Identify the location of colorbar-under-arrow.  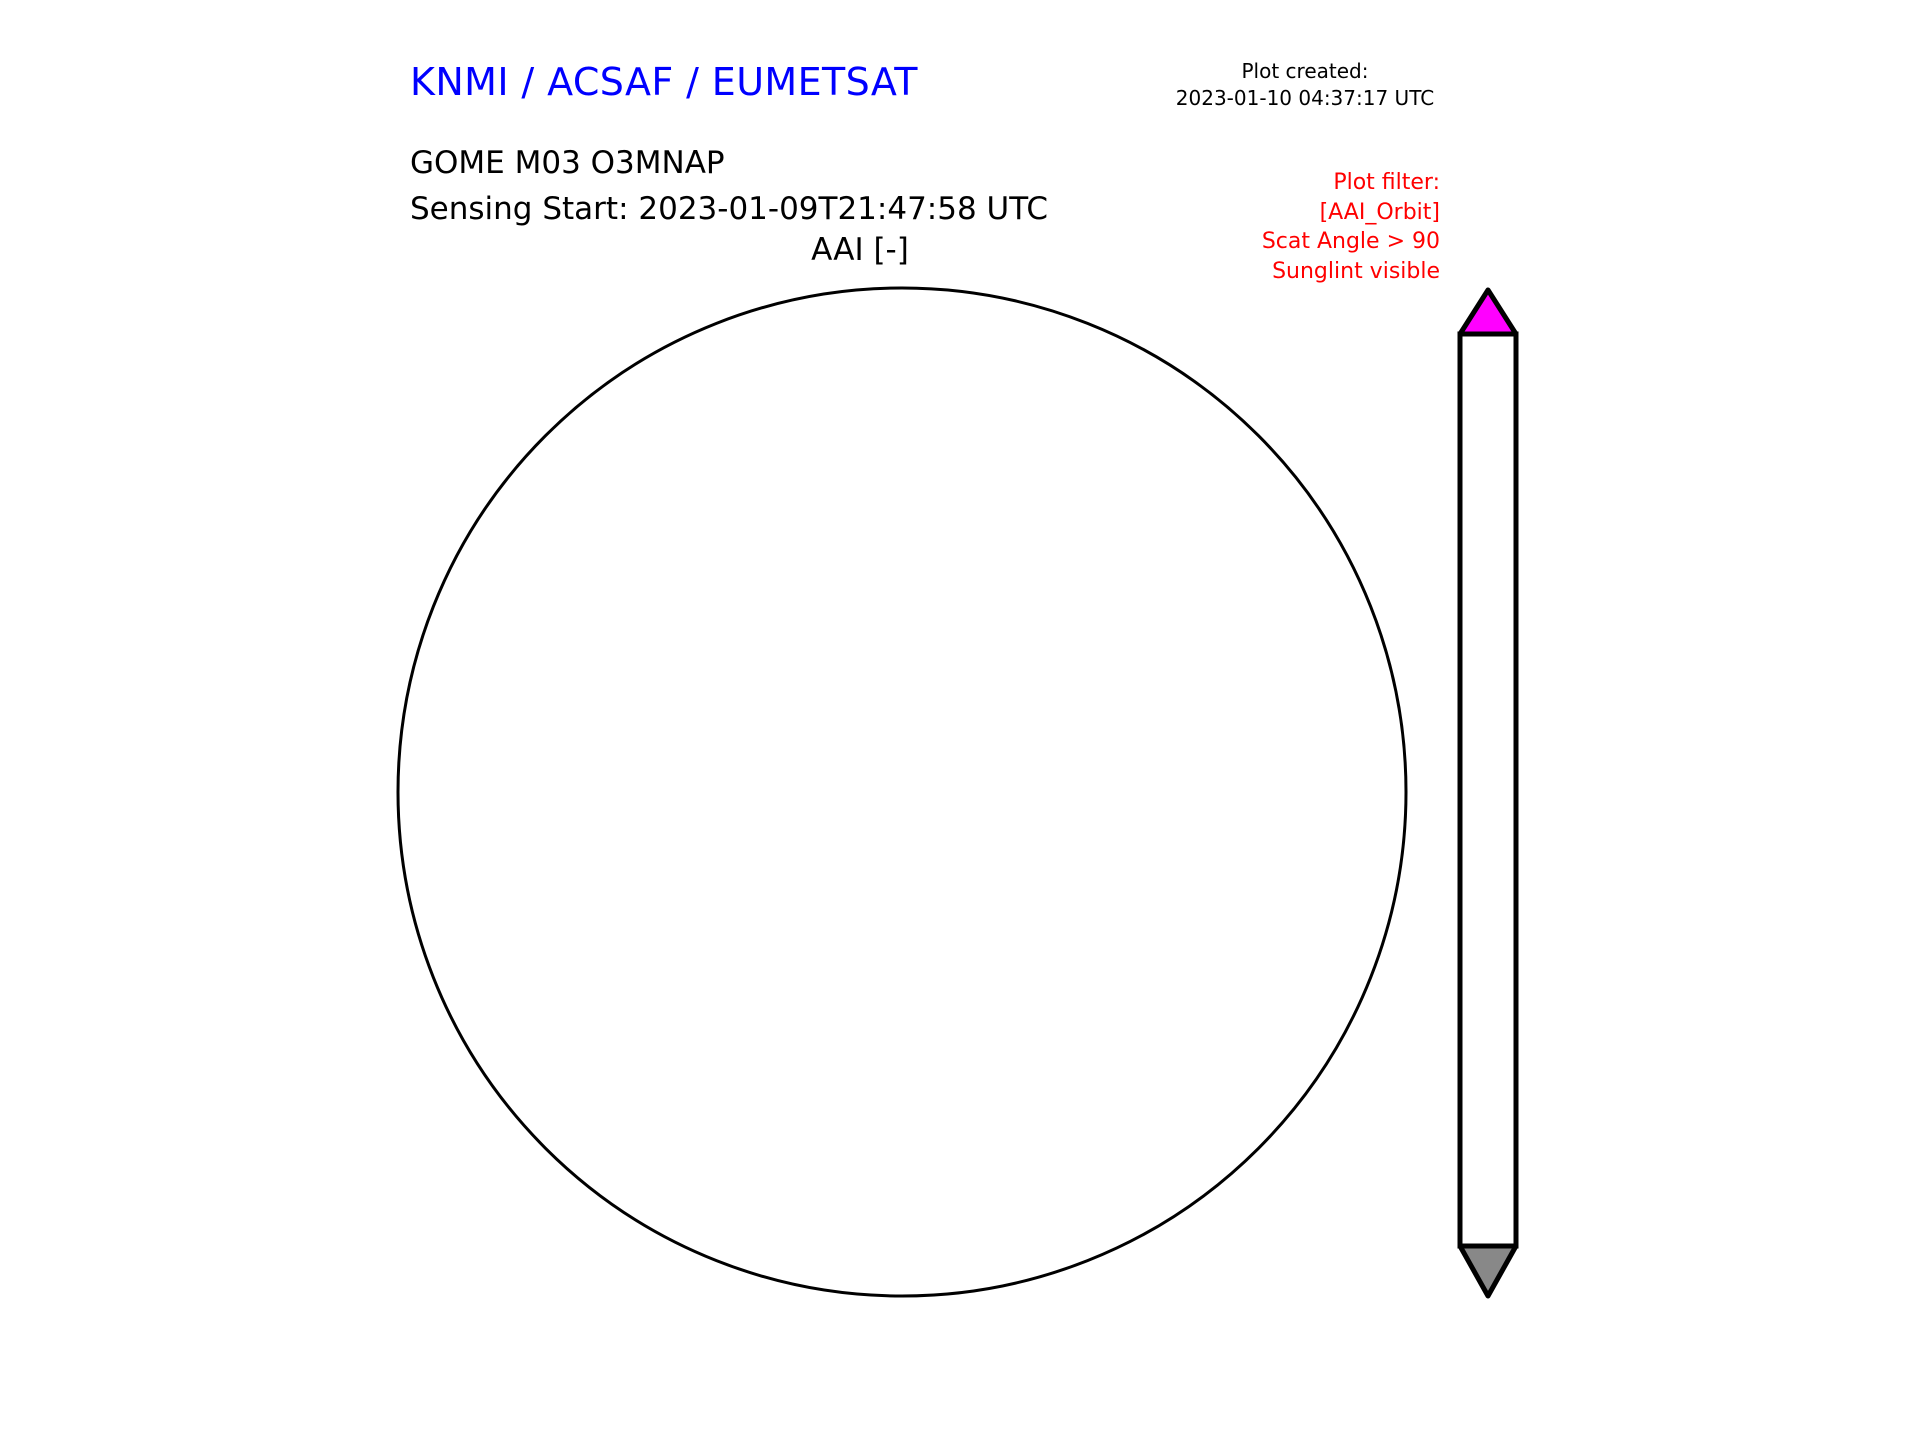
(1488, 1271).